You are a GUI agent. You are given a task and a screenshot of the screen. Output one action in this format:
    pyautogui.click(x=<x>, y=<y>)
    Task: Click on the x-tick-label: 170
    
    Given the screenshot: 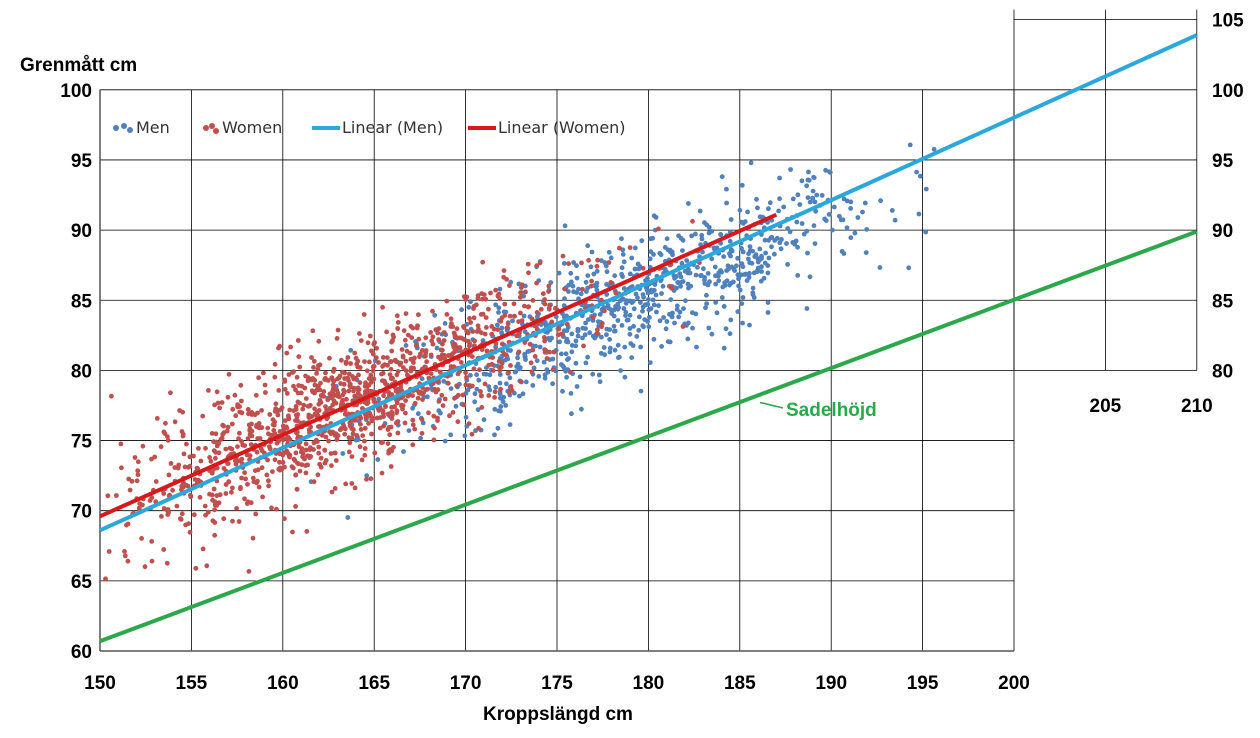 What is the action you would take?
    pyautogui.click(x=466, y=683)
    